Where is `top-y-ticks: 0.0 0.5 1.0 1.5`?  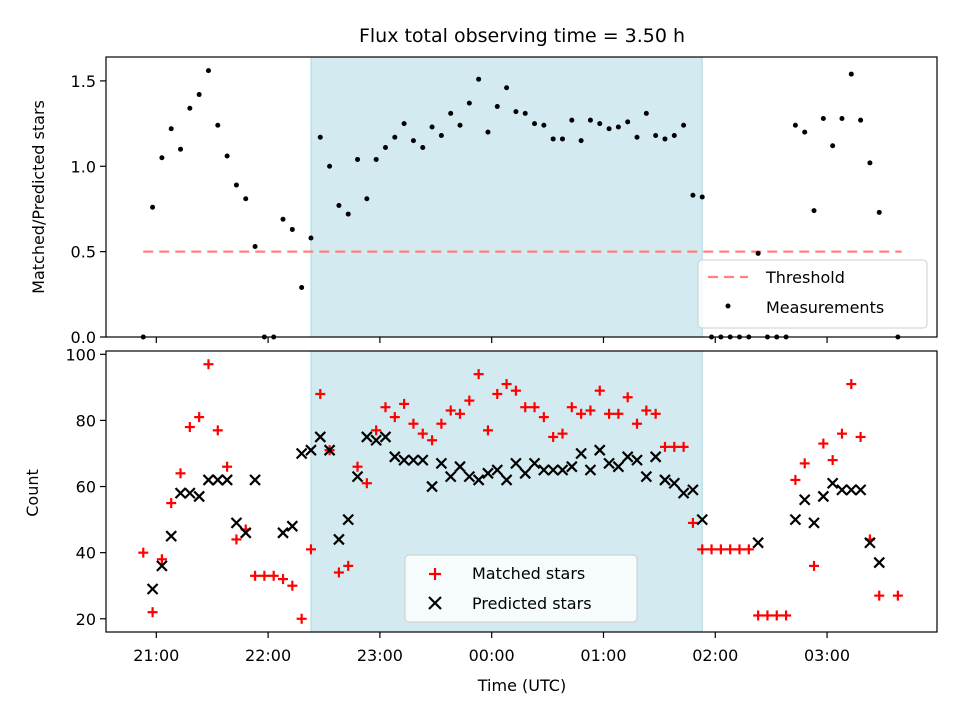 top-y-ticks: 0.0 0.5 1.0 1.5 is located at coordinates (88, 209).